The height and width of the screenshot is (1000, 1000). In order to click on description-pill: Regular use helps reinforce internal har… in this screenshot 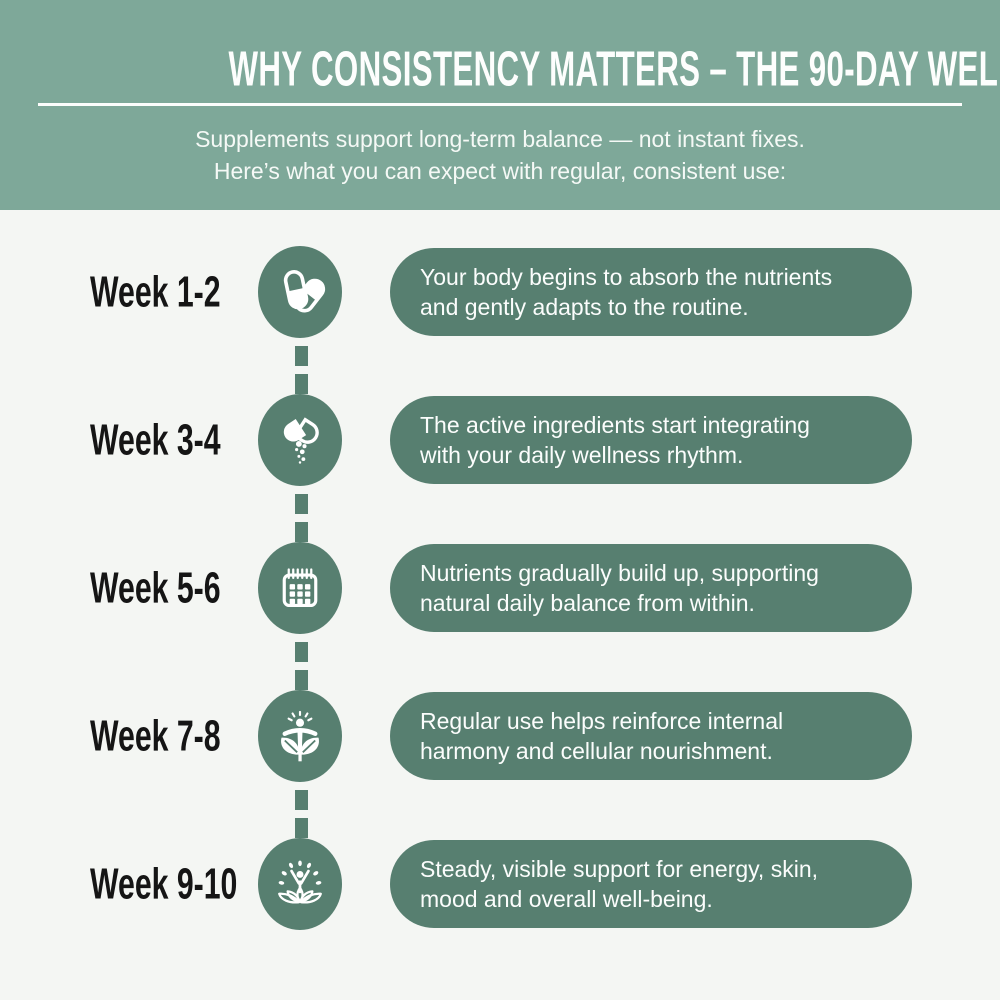, I will do `click(651, 736)`.